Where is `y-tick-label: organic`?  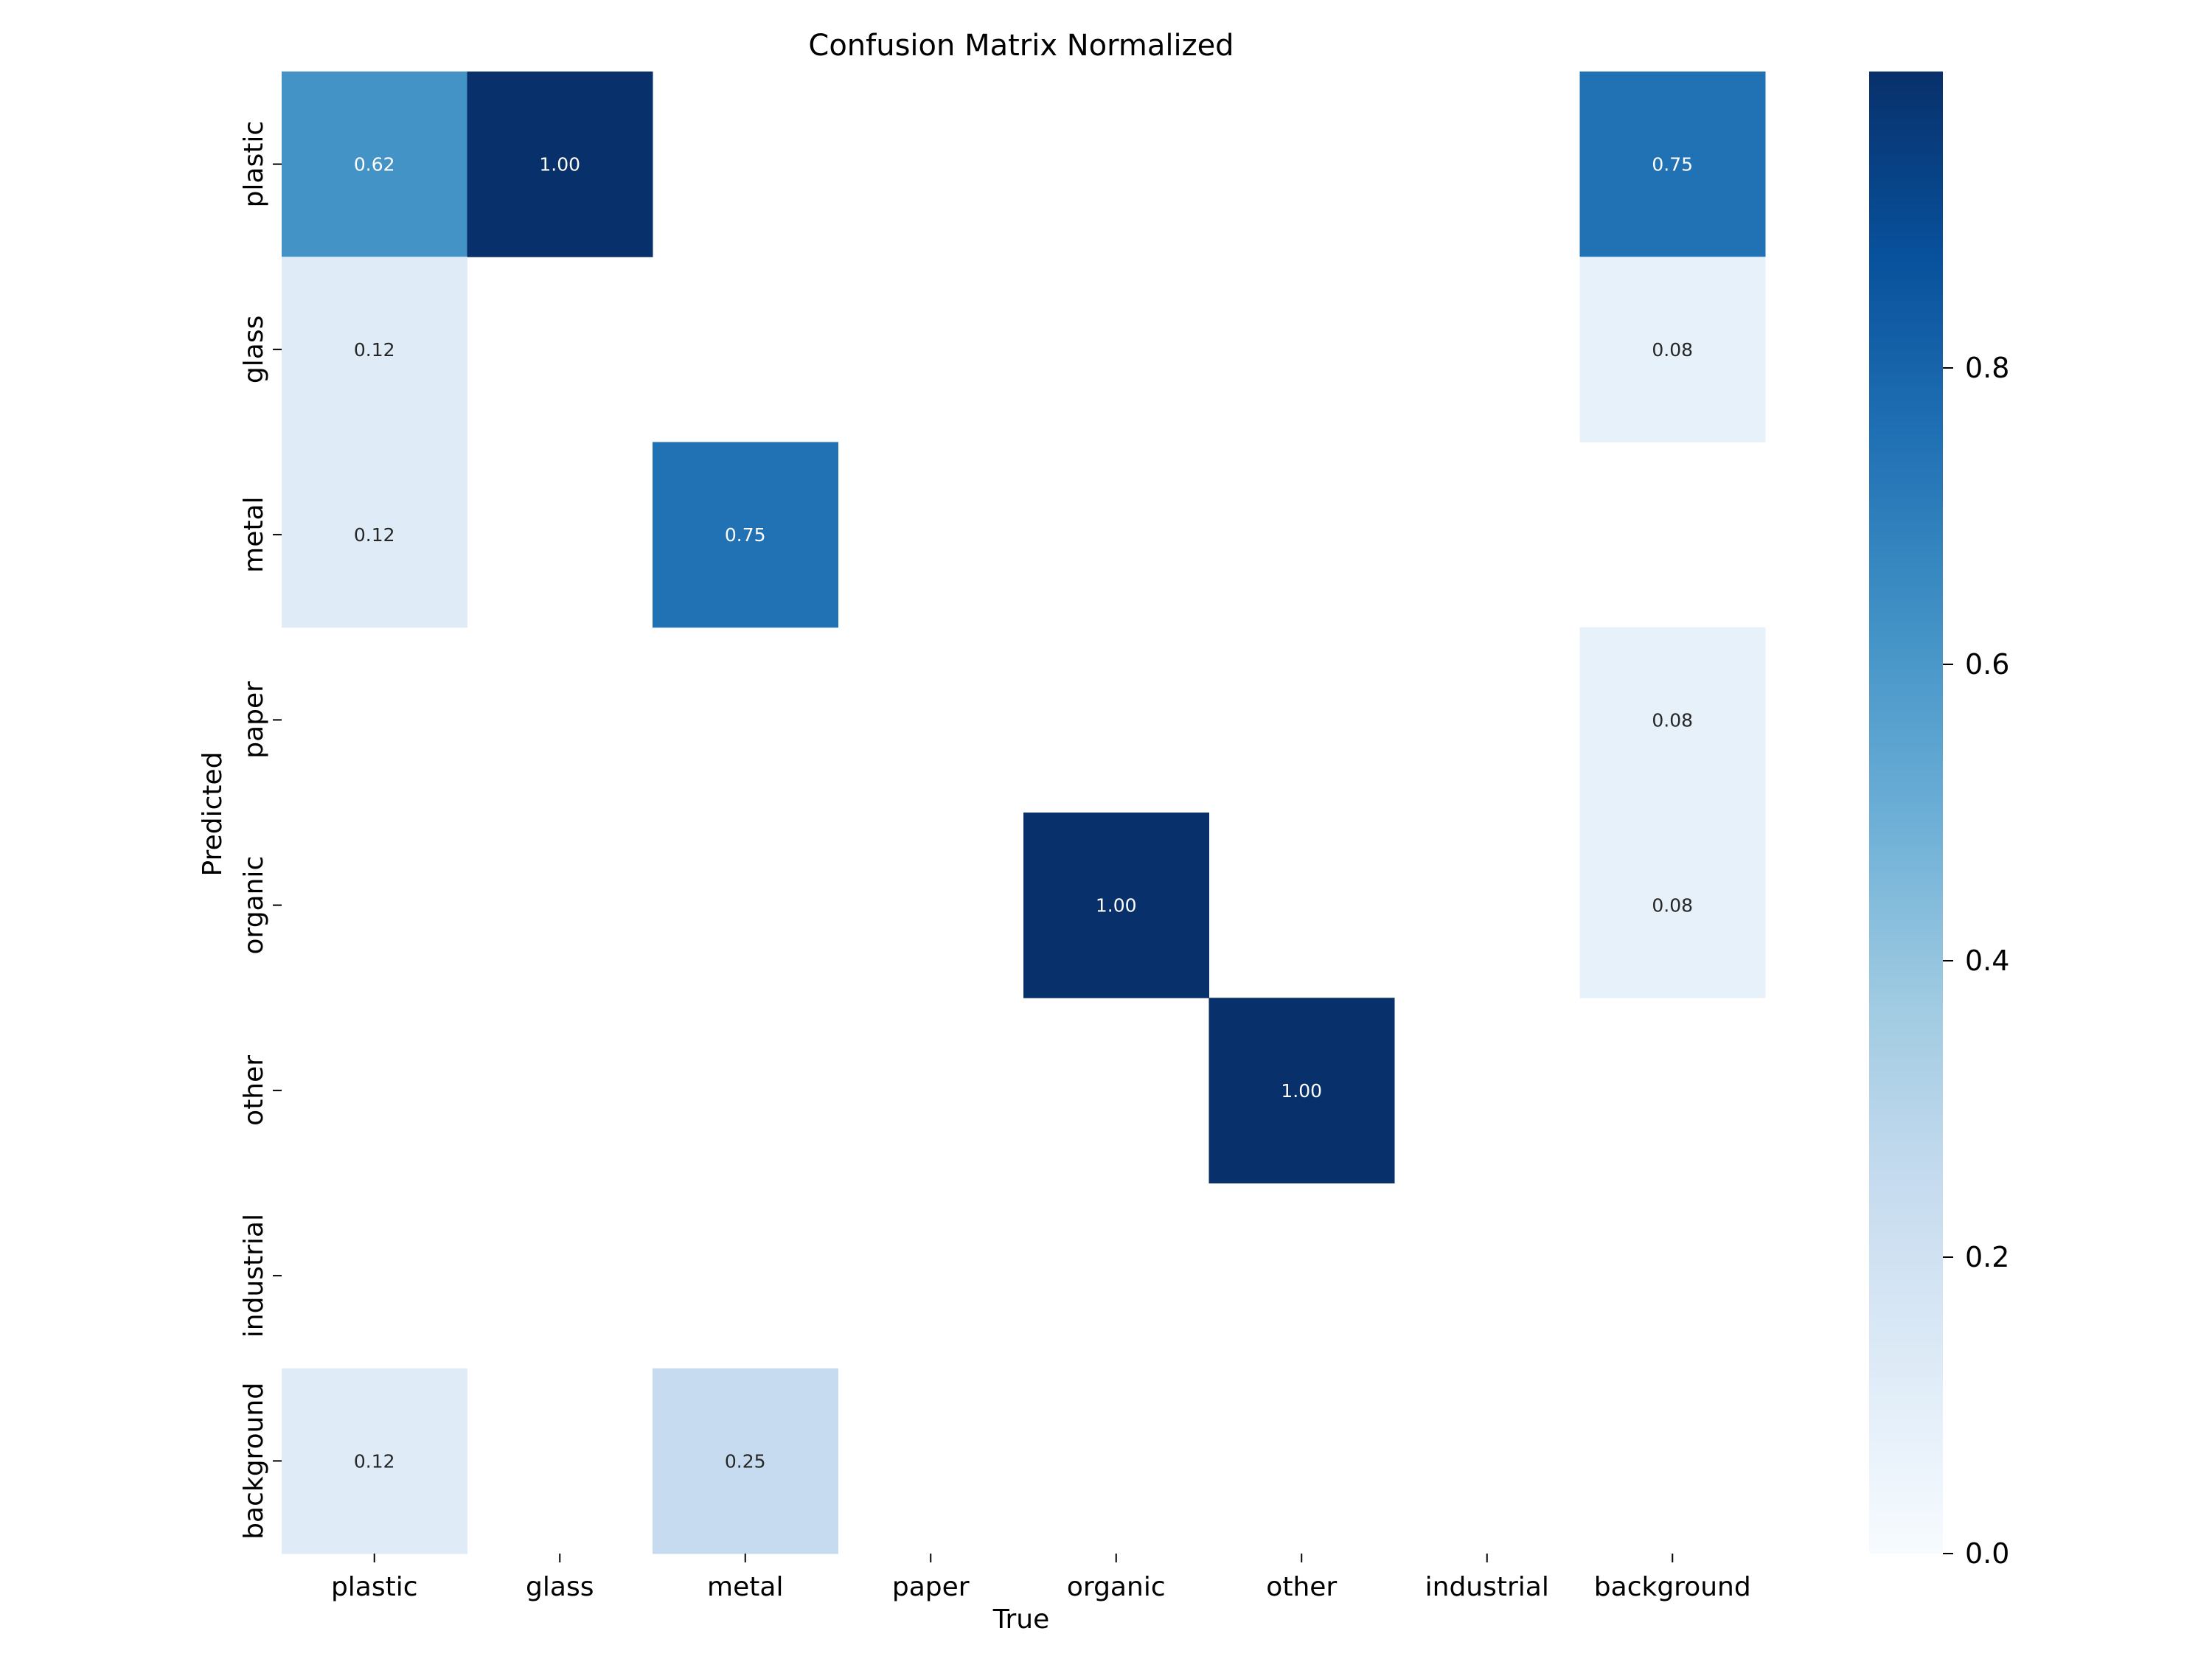
y-tick-label: organic is located at coordinates (254, 905).